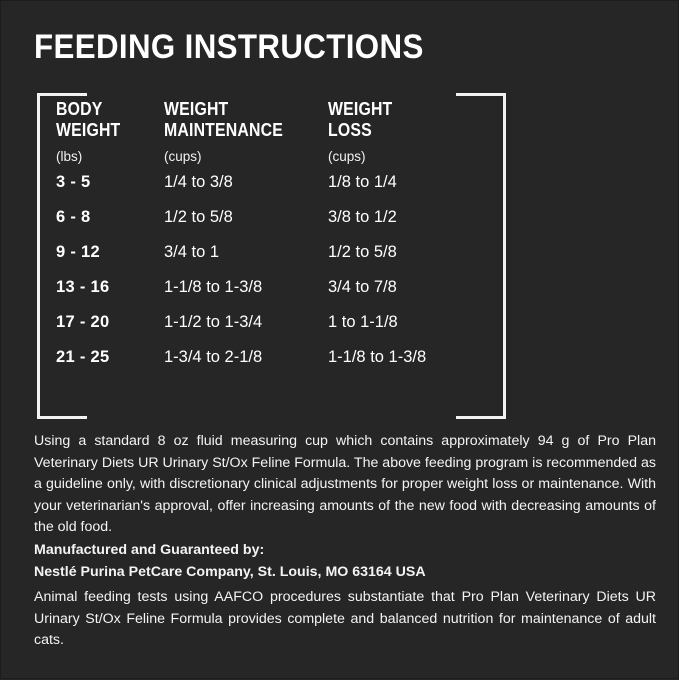 The image size is (679, 680). What do you see at coordinates (272, 287) in the screenshot?
I see `table-row: 13 - 16 1-1/8 to 1-3/8 3/4 to 7/8` at bounding box center [272, 287].